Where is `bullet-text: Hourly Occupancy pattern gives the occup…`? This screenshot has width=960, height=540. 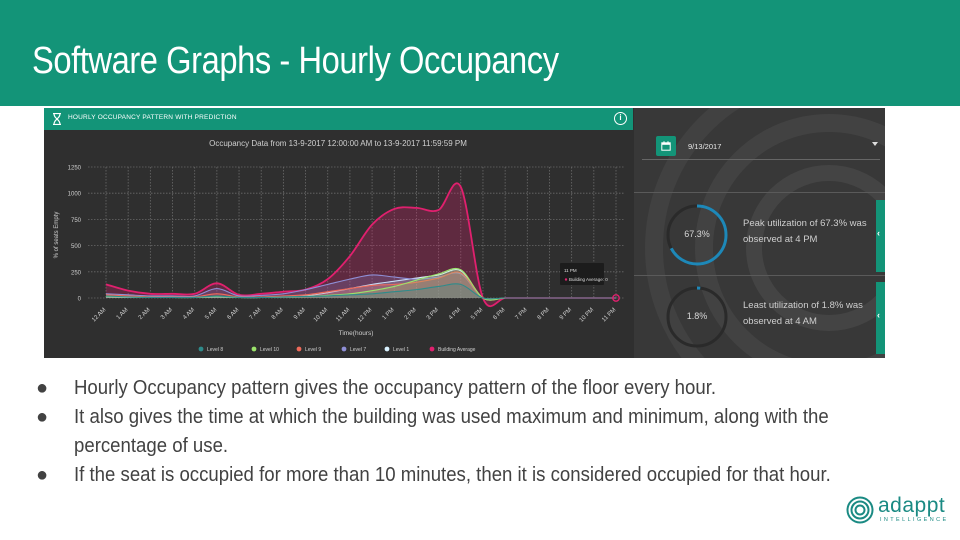
bullet-text: Hourly Occupancy pattern gives the occup… is located at coordinates (395, 388).